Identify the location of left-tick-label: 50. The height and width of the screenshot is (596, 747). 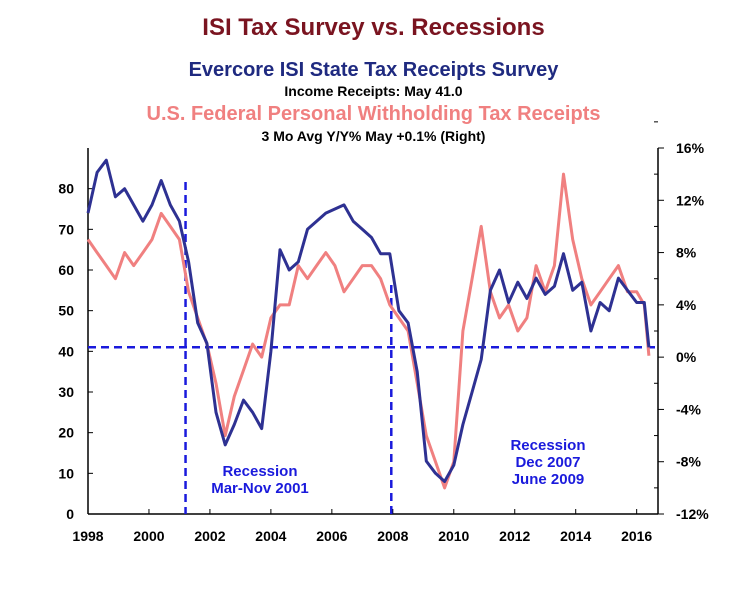
(66, 311).